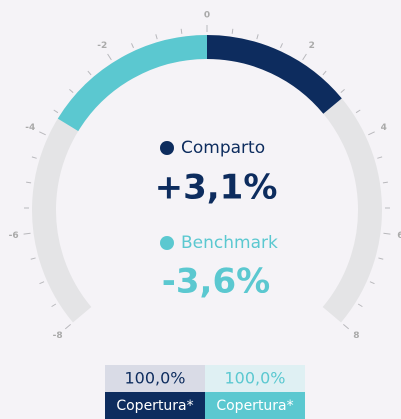  Describe the element at coordinates (216, 188) in the screenshot. I see `value-label: +3,1%` at that location.